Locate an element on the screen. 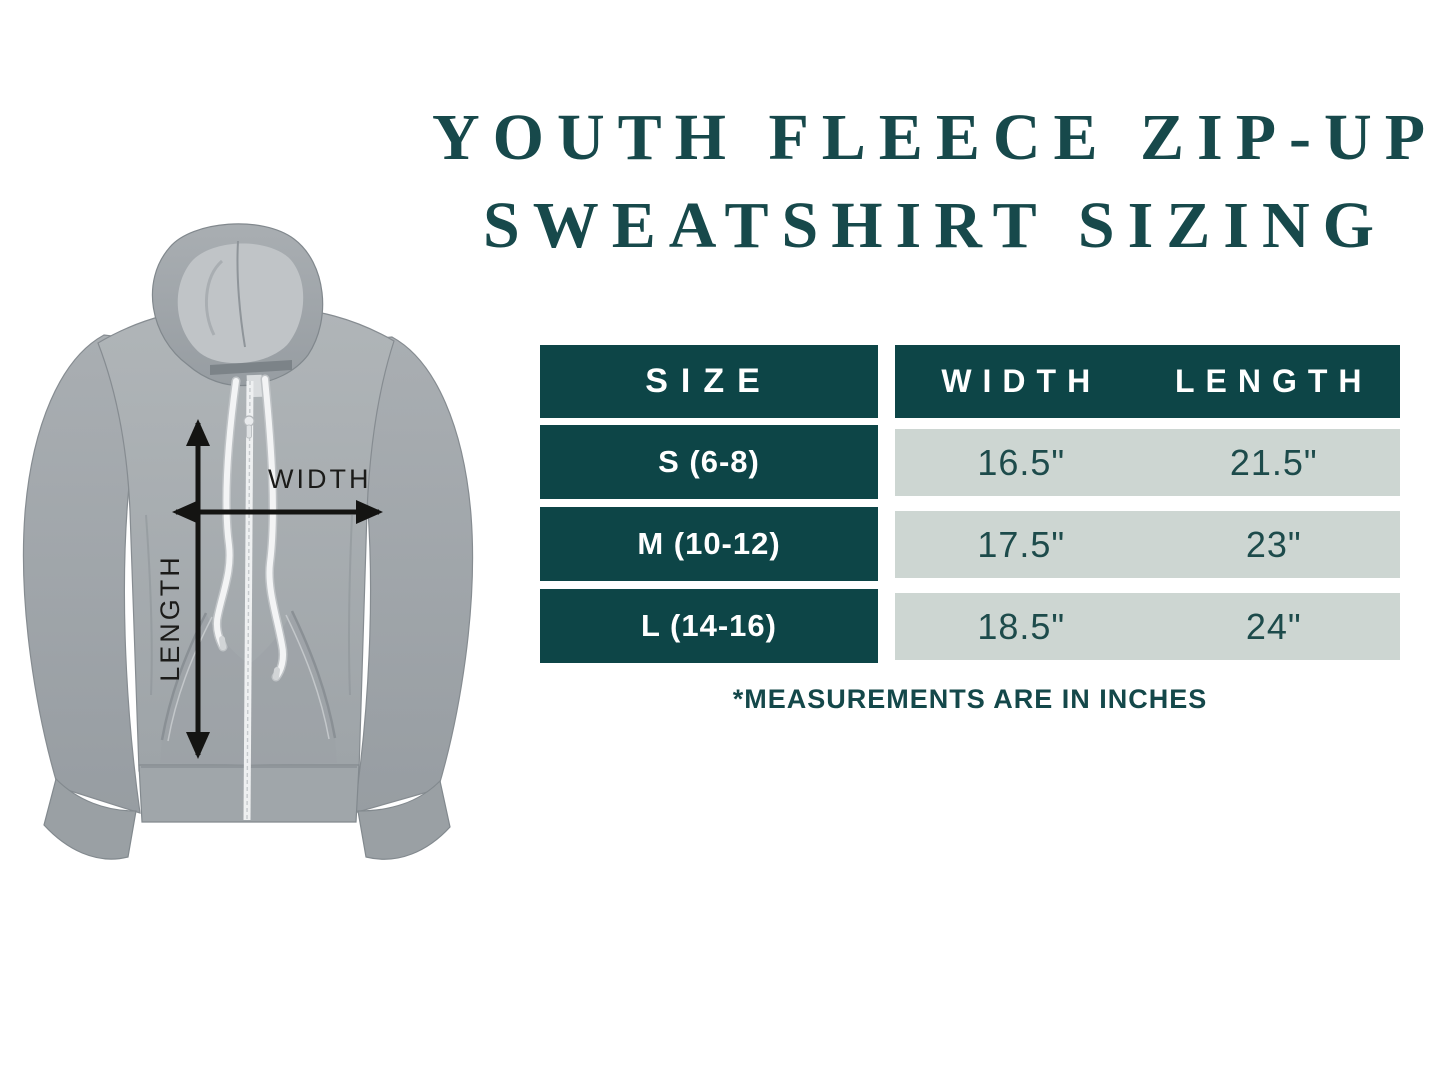  hoodie-pocket-right is located at coordinates (294, 688).